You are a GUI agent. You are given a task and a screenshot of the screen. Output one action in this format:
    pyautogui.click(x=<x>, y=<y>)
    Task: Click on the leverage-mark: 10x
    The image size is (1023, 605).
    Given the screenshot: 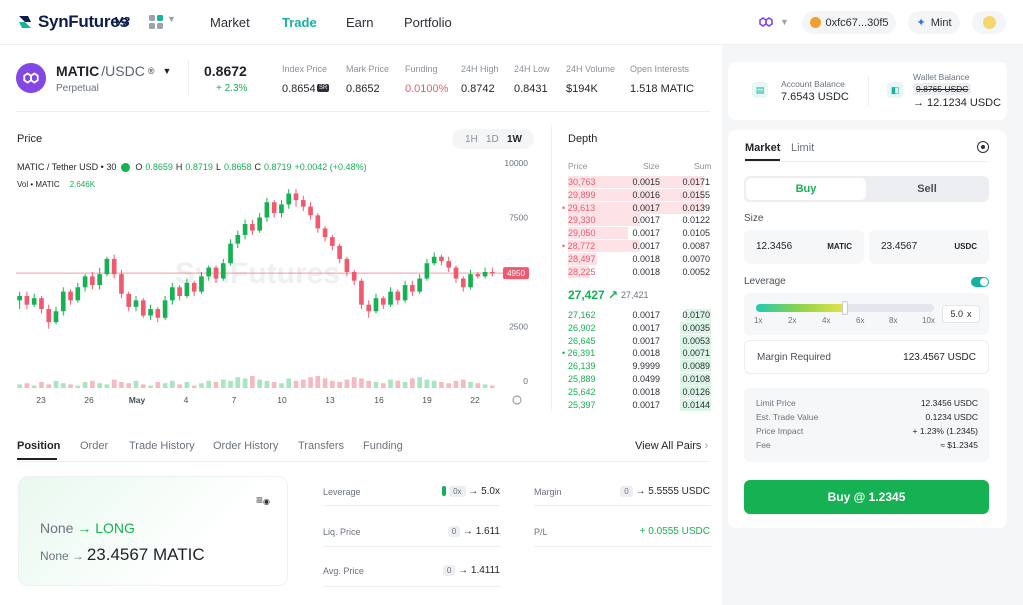 What is the action you would take?
    pyautogui.click(x=928, y=320)
    